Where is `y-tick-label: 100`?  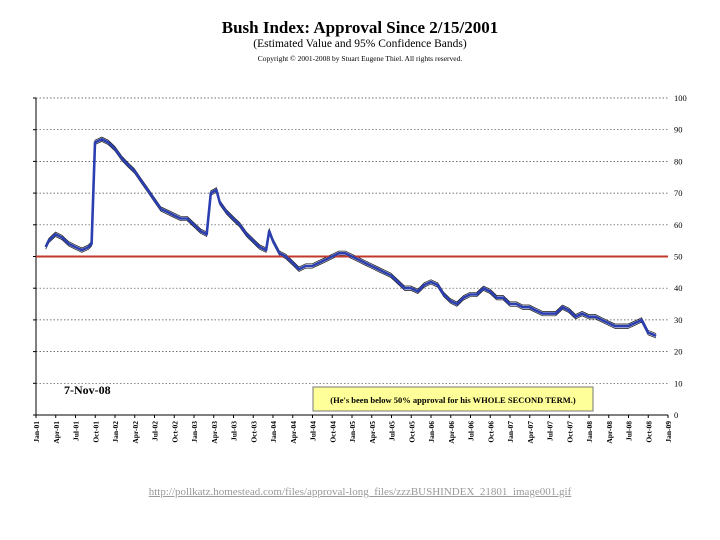
y-tick-label: 100 is located at coordinates (680, 98).